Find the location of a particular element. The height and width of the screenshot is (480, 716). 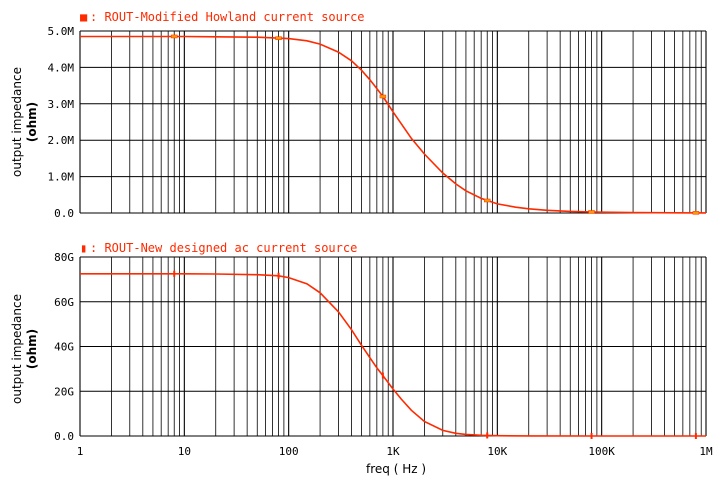

chart-bottom-ticks: 0.0 20G 40G 60G 80G is located at coordinates (64, 347).